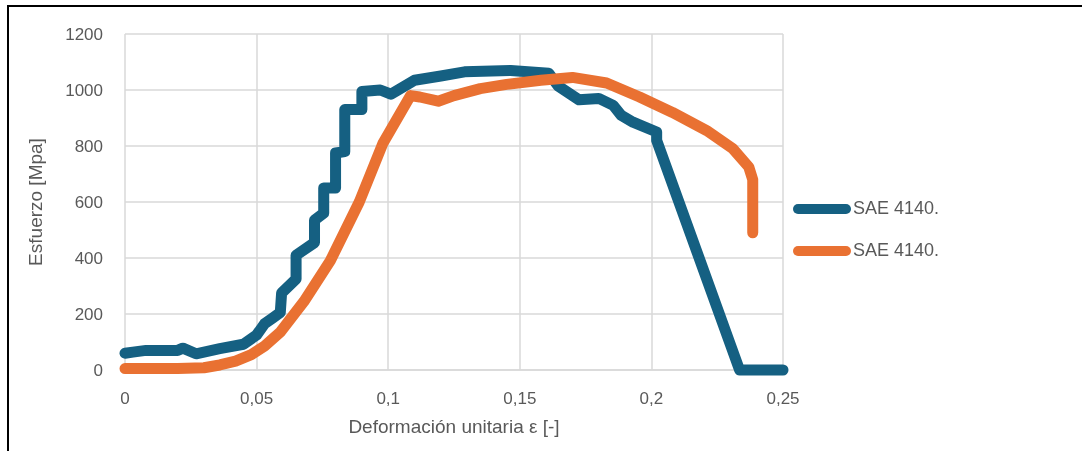 The width and height of the screenshot is (1082, 451). What do you see at coordinates (88, 258) in the screenshot?
I see `y-tick-label: 400` at bounding box center [88, 258].